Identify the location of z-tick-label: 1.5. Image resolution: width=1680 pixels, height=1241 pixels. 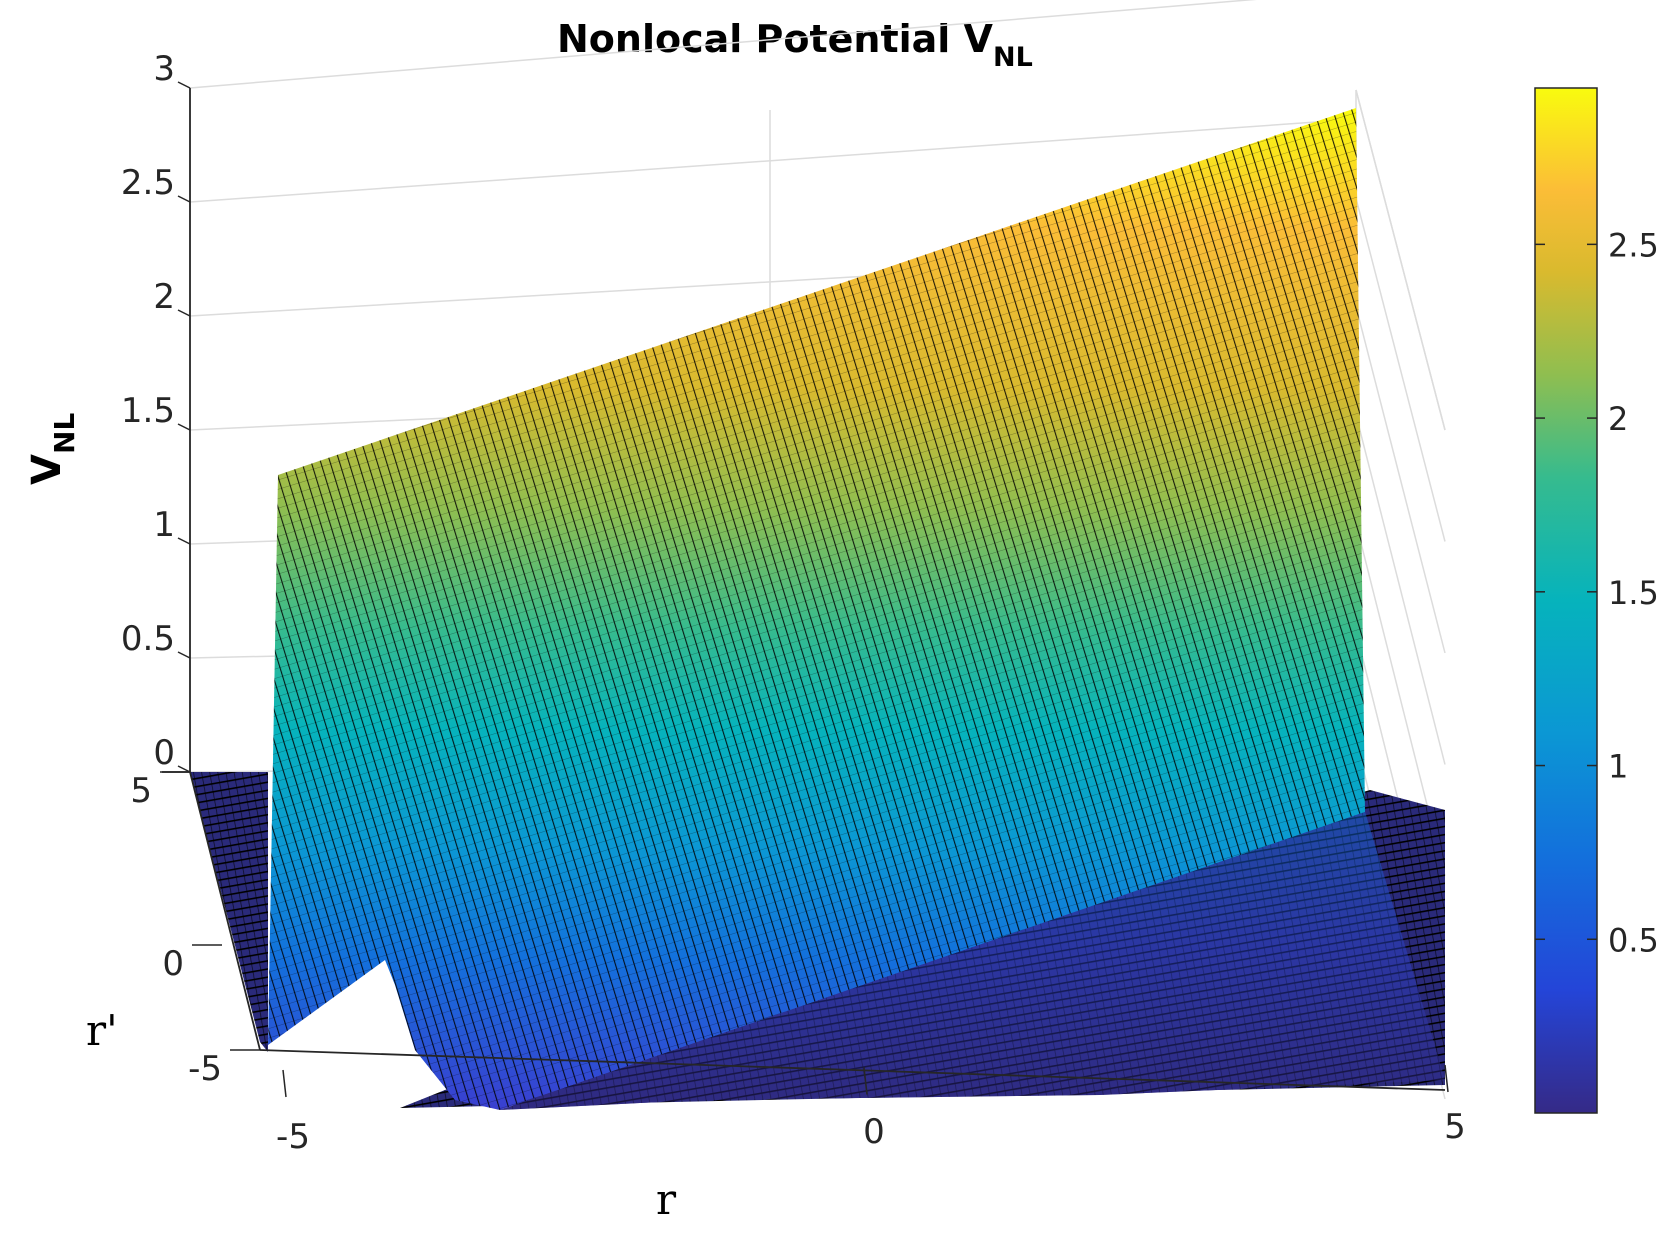
(148, 411).